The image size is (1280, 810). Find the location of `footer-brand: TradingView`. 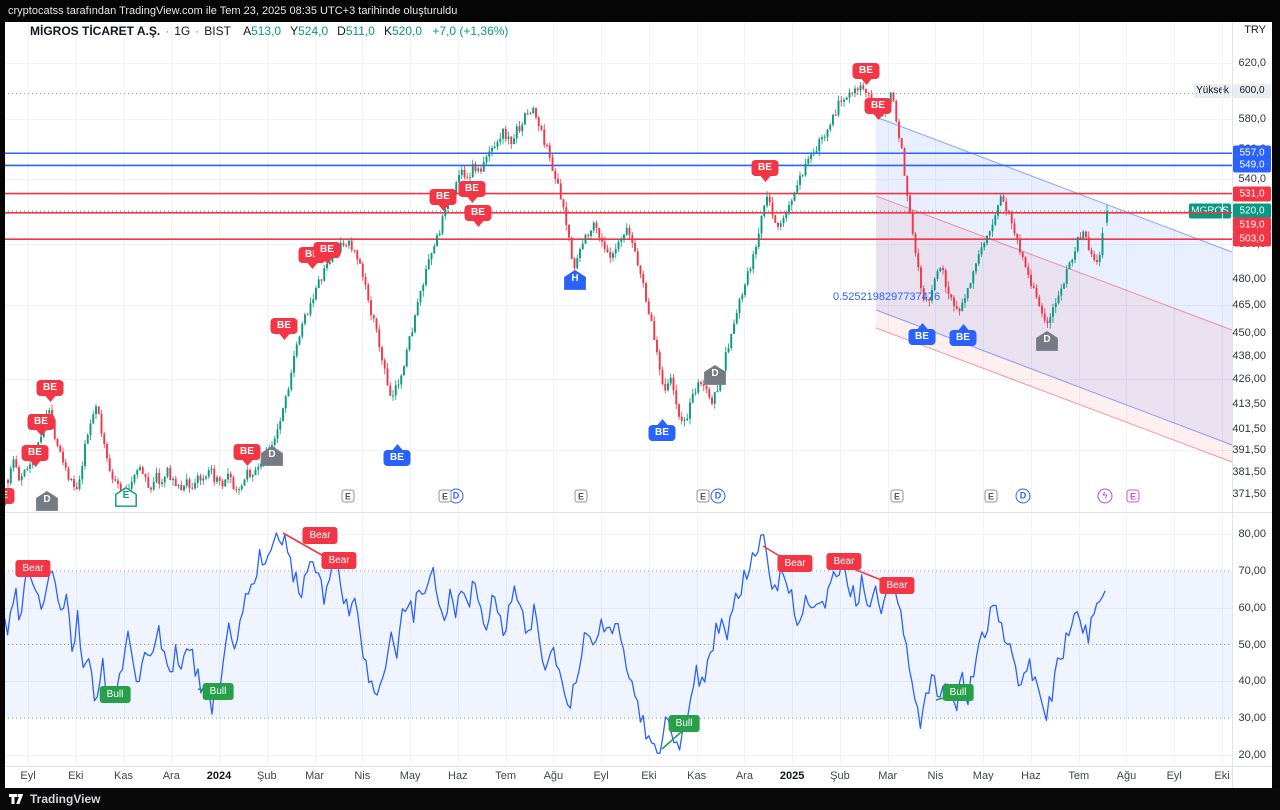

footer-brand: TradingView is located at coordinates (65, 799).